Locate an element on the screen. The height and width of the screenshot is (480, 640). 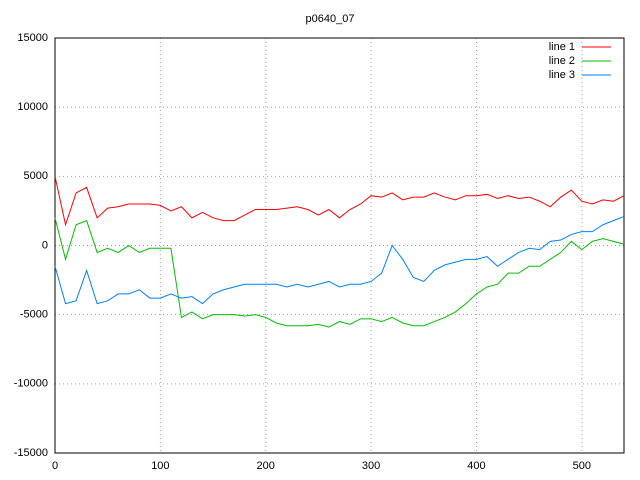
y-tick-label: 15000 is located at coordinates (32, 38).